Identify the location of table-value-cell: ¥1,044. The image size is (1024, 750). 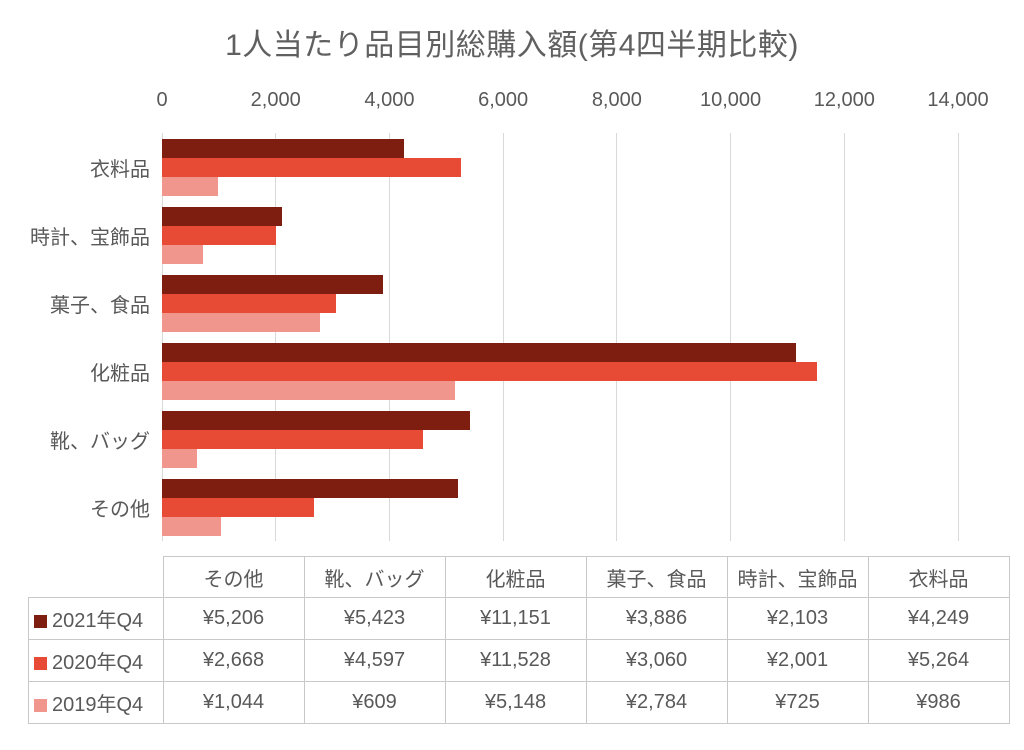
(233, 702).